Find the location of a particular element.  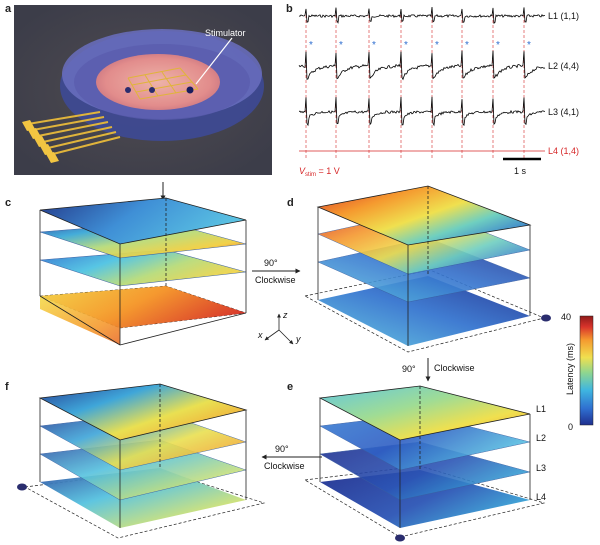

colorbar-min: 0 is located at coordinates (570, 427).